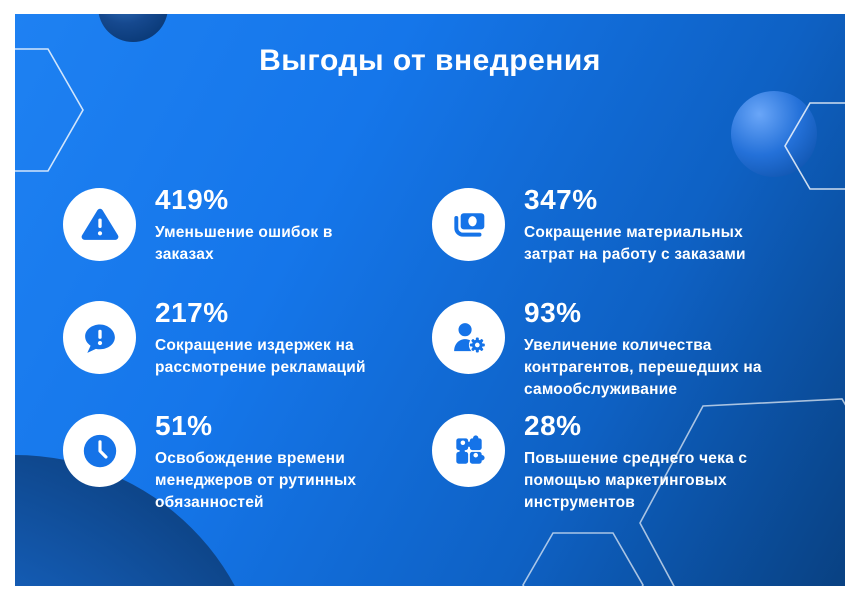 The width and height of the screenshot is (860, 600). What do you see at coordinates (468, 450) in the screenshot?
I see `puzzle-icon` at bounding box center [468, 450].